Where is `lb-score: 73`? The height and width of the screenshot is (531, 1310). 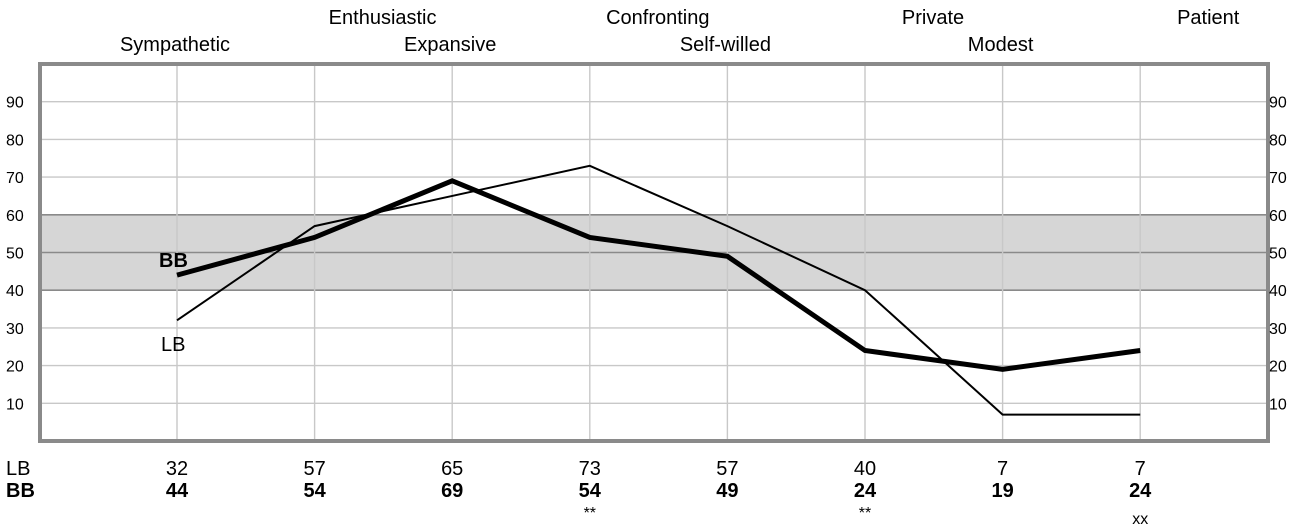 lb-score: 73 is located at coordinates (590, 469).